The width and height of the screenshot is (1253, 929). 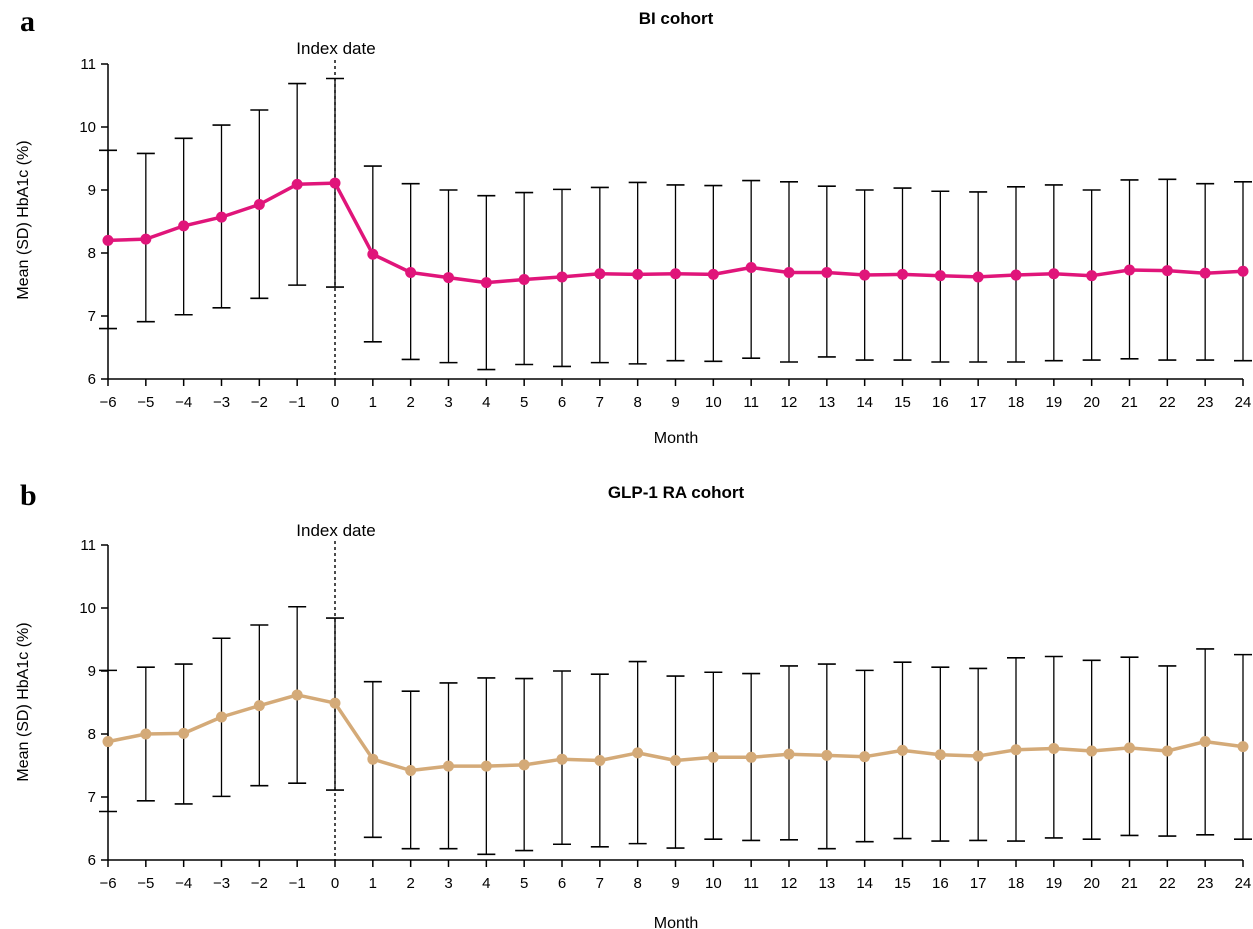 What do you see at coordinates (562, 883) in the screenshot?
I see `panel-b-x-tick-label: 6` at bounding box center [562, 883].